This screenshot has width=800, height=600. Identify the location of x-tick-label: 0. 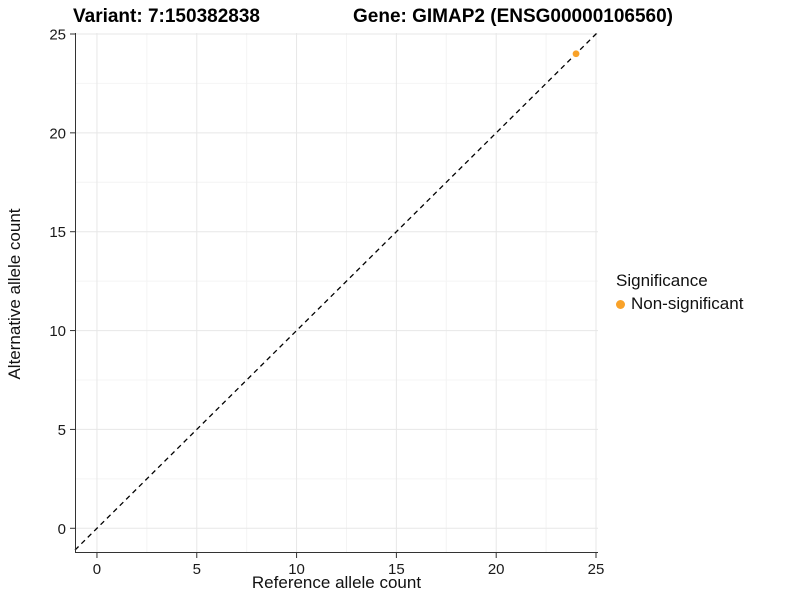
(97, 569).